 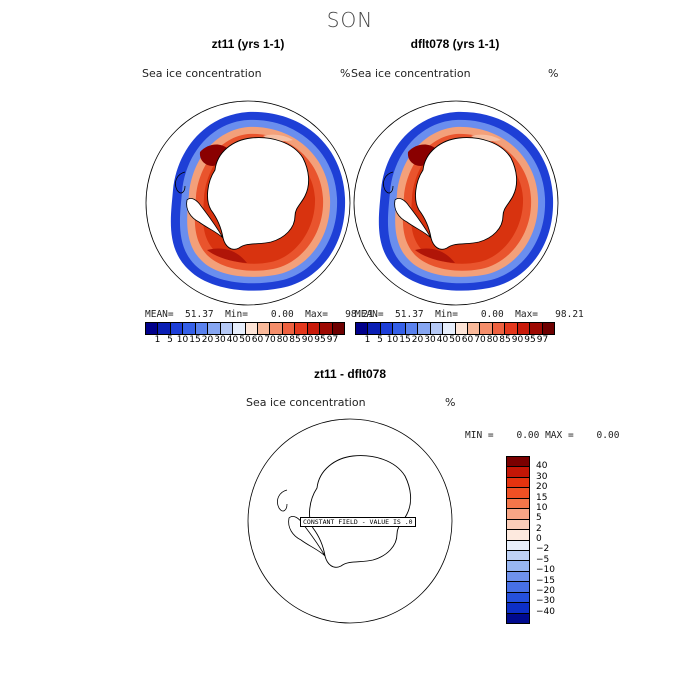 What do you see at coordinates (467, 340) in the screenshot?
I see `colorbar-tick-label: 60` at bounding box center [467, 340].